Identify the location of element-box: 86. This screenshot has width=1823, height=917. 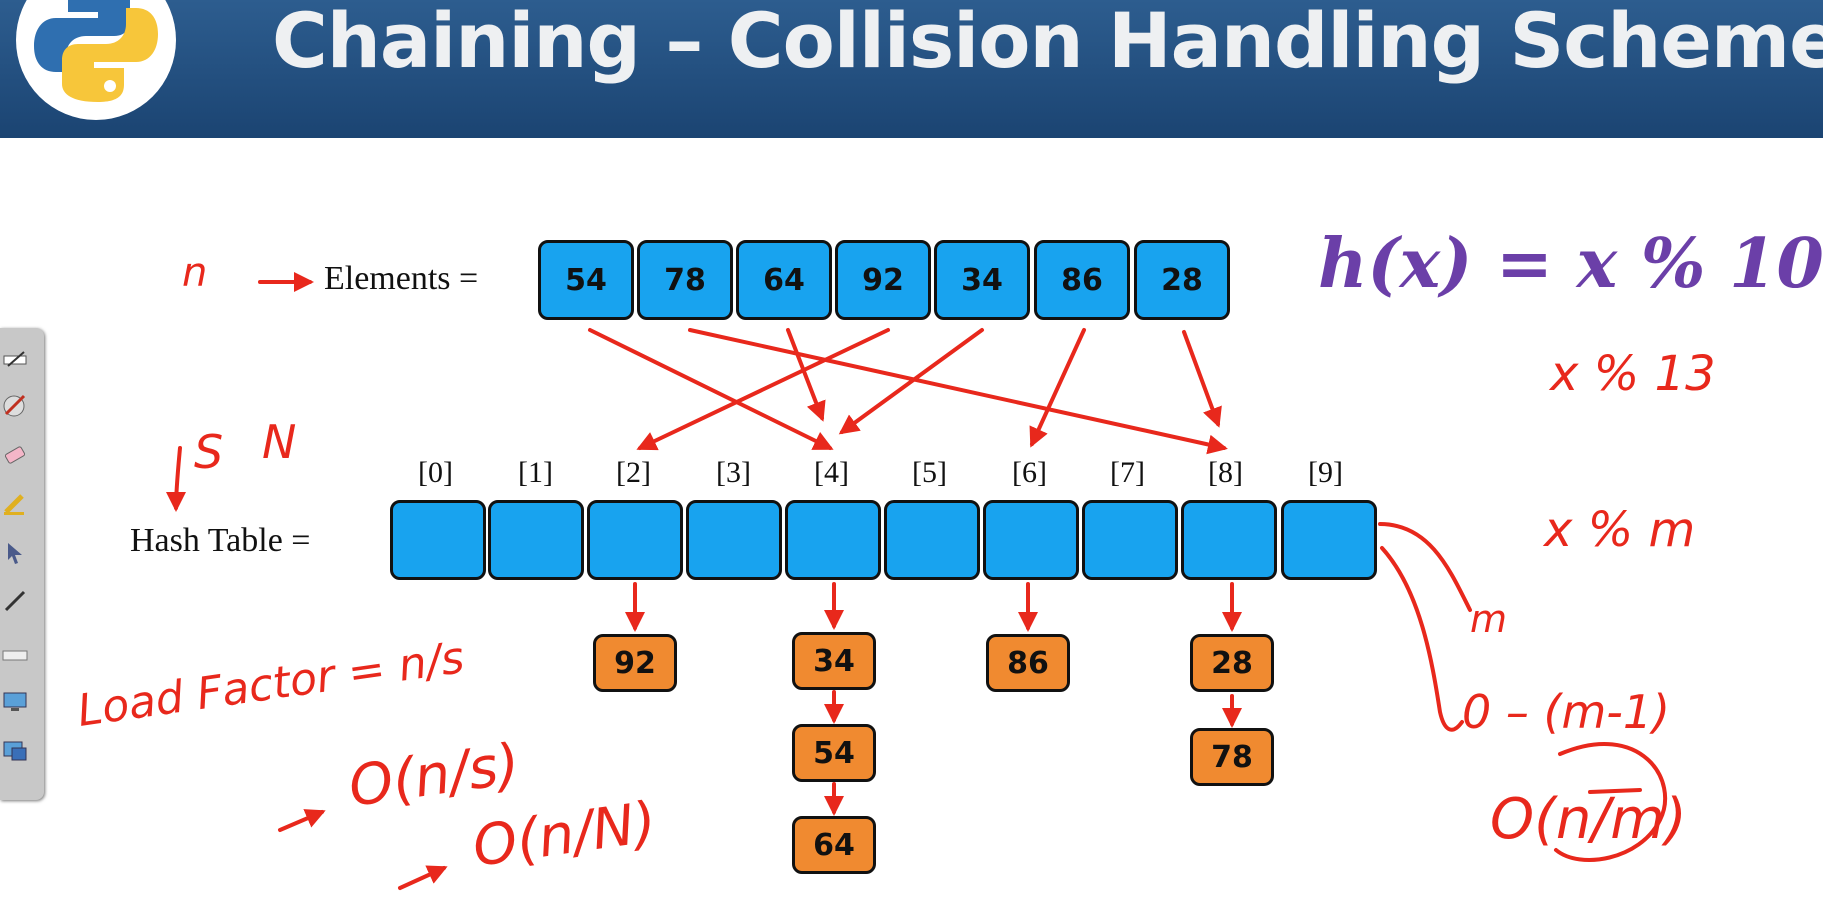
(1082, 280).